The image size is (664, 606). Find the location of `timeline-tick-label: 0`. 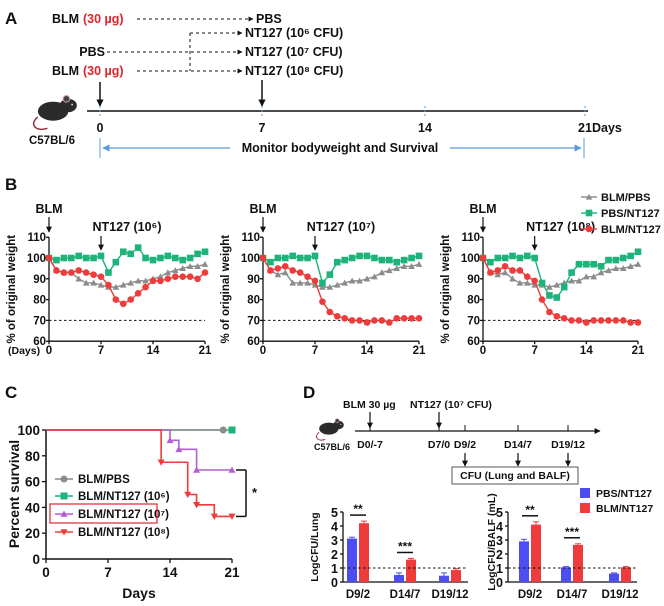

timeline-tick-label: 0 is located at coordinates (100, 128).